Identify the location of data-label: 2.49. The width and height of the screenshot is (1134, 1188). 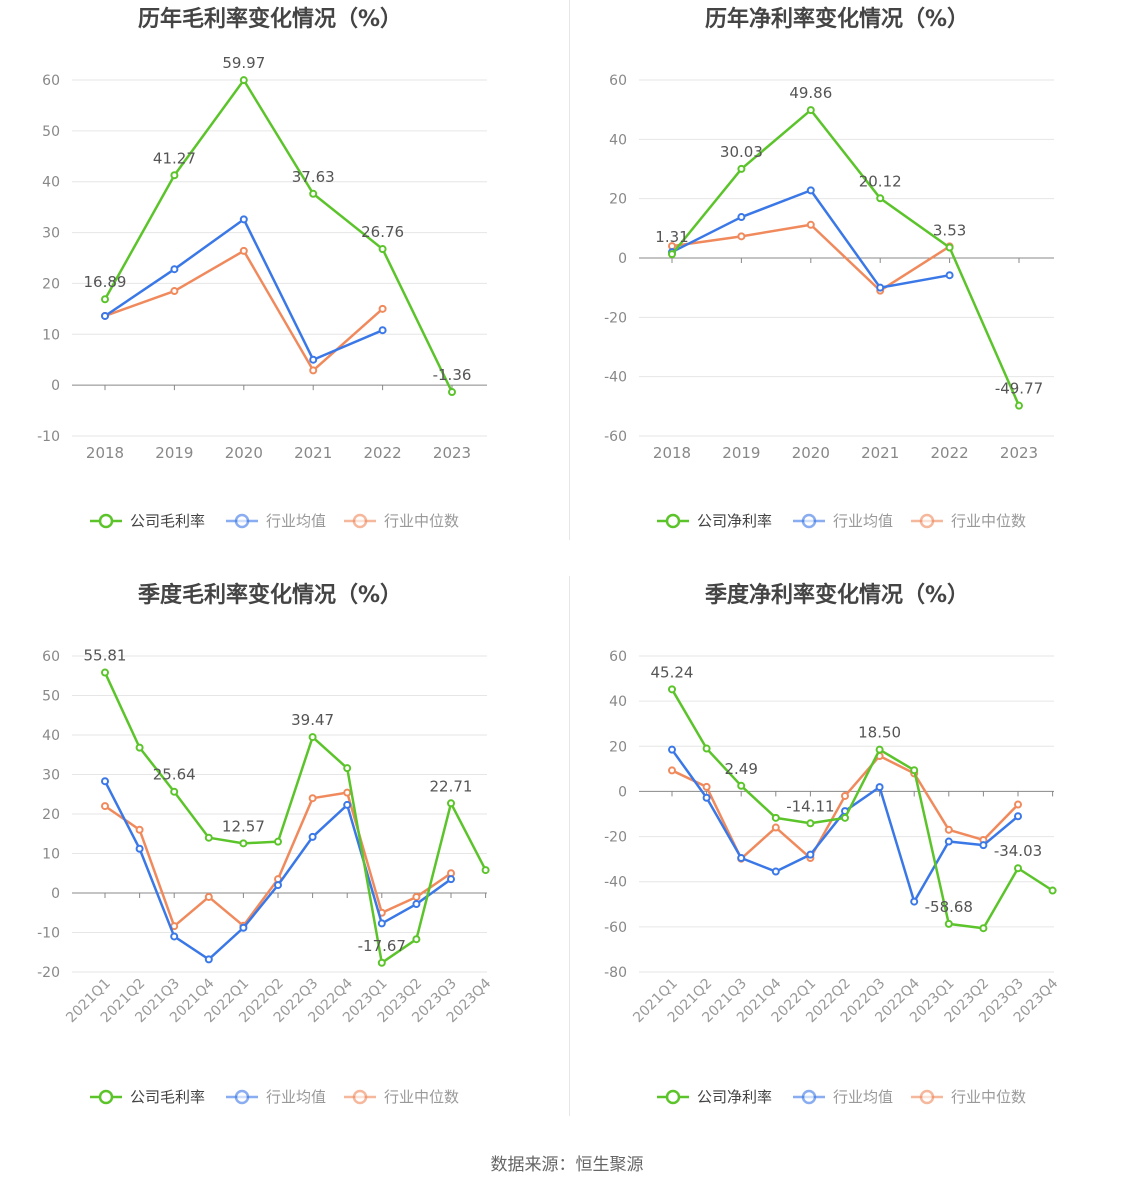
(740, 769).